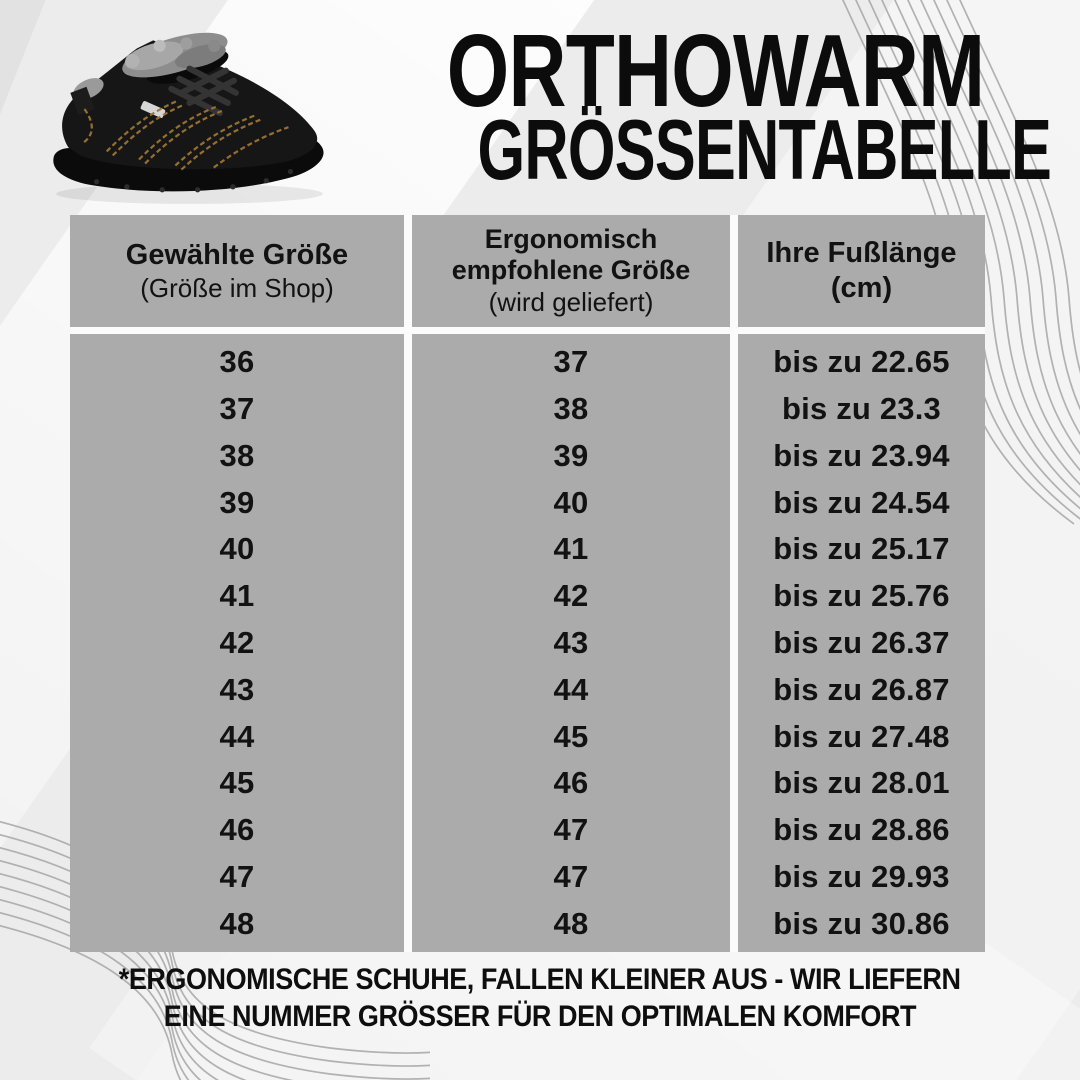 The width and height of the screenshot is (1080, 1080). I want to click on header-shop-size: Gewählte Größe (Größe im Shop), so click(237, 271).